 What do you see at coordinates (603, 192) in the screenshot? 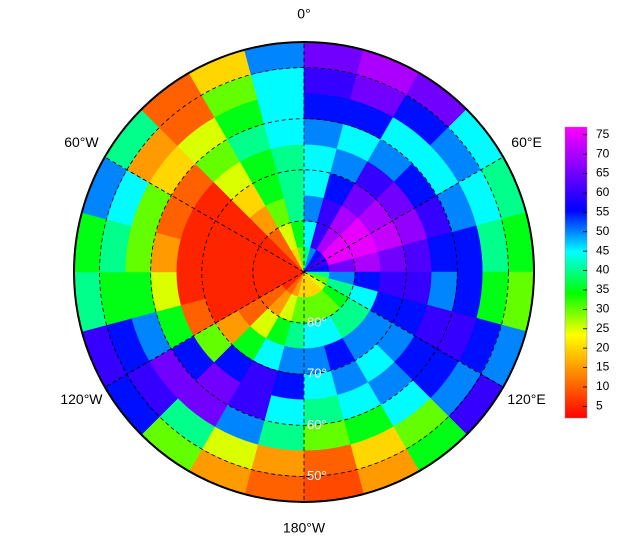
I see `colorbar-tick-label: 60` at bounding box center [603, 192].